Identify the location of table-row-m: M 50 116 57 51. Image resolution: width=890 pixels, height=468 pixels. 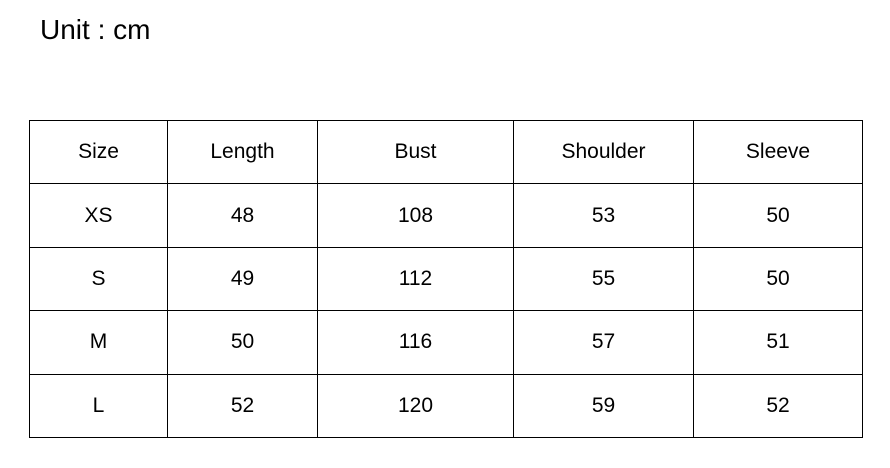
(446, 342).